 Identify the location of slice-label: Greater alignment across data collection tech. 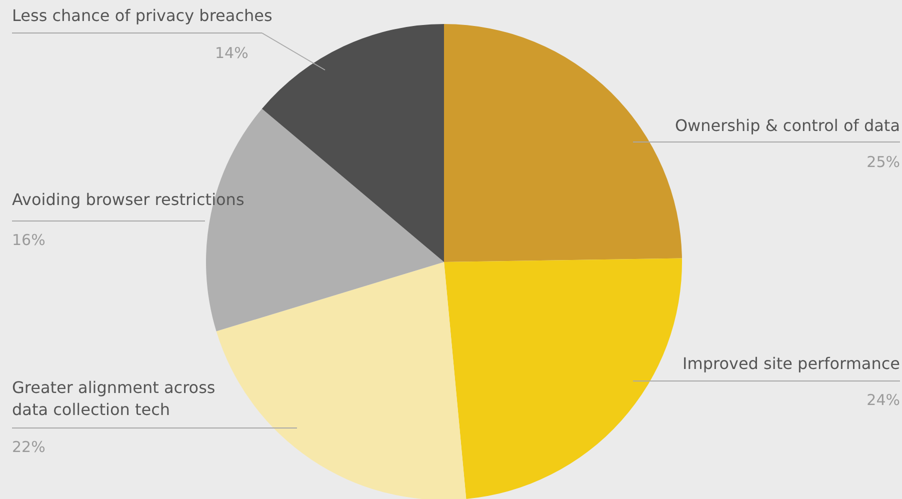
(114, 398).